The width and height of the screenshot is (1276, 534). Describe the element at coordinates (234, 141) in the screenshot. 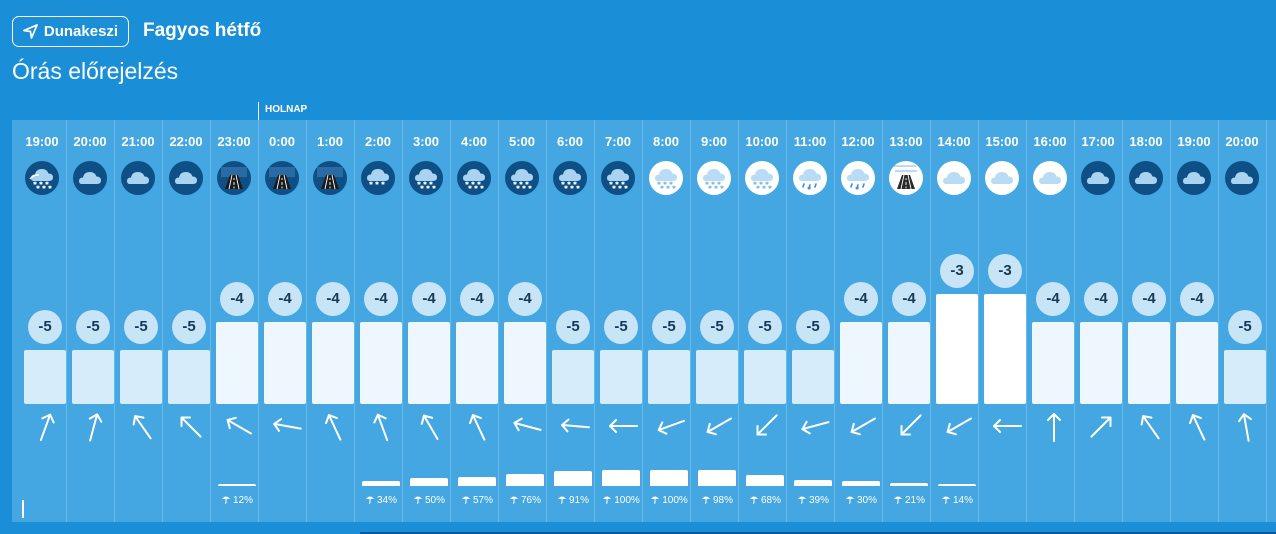

I see `hour-time: 23:00` at that location.